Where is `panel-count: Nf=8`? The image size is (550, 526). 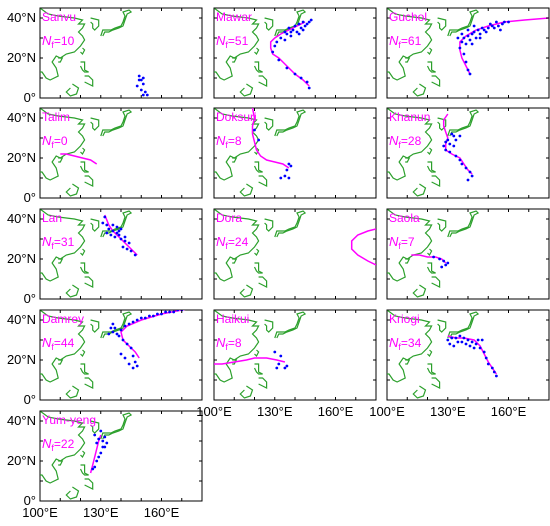 panel-count: Nf=8 is located at coordinates (229, 343).